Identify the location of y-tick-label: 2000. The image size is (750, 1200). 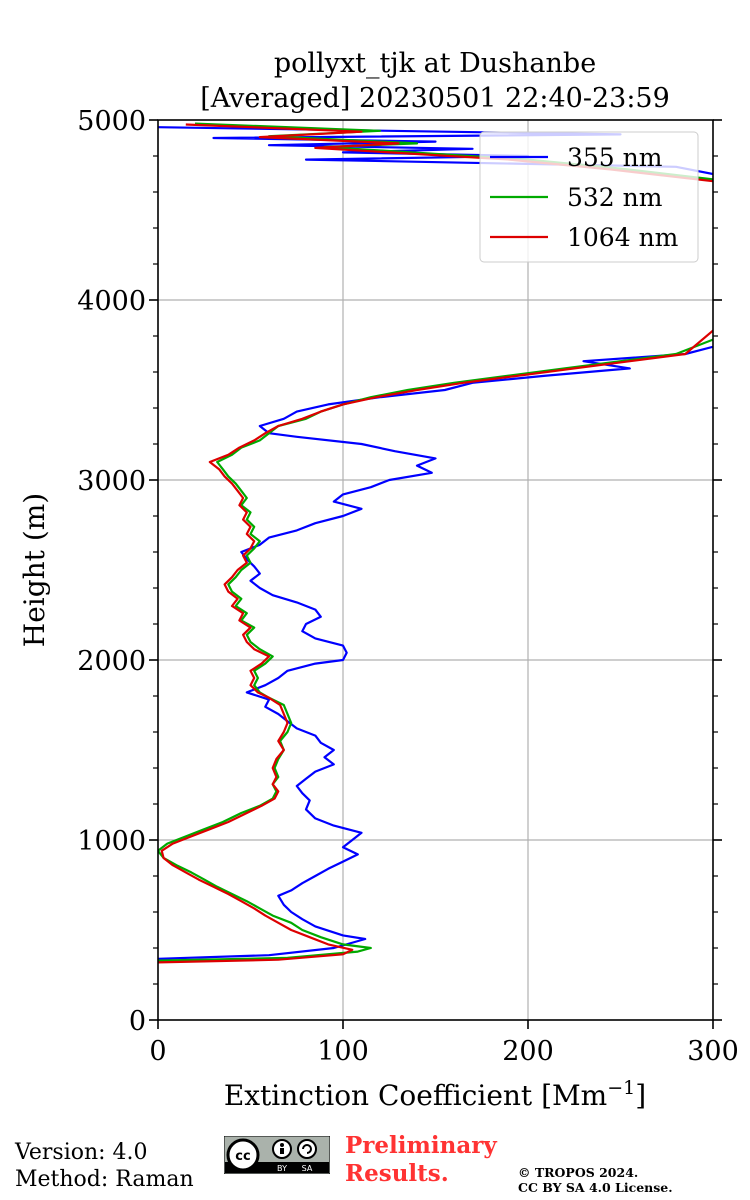
(111, 661).